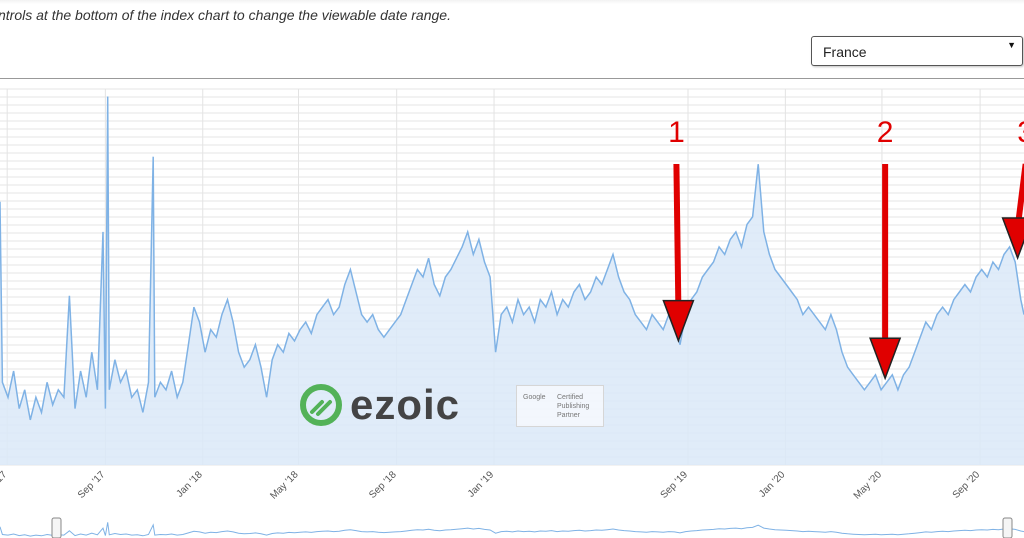 This screenshot has height=538, width=1024. I want to click on badge-line3: Partner, so click(568, 415).